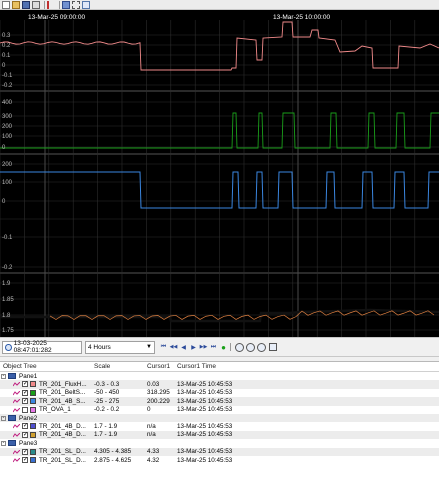 The height and width of the screenshot is (480, 439). Describe the element at coordinates (242, 315) in the screenshot. I see `sl2-series-line` at that location.